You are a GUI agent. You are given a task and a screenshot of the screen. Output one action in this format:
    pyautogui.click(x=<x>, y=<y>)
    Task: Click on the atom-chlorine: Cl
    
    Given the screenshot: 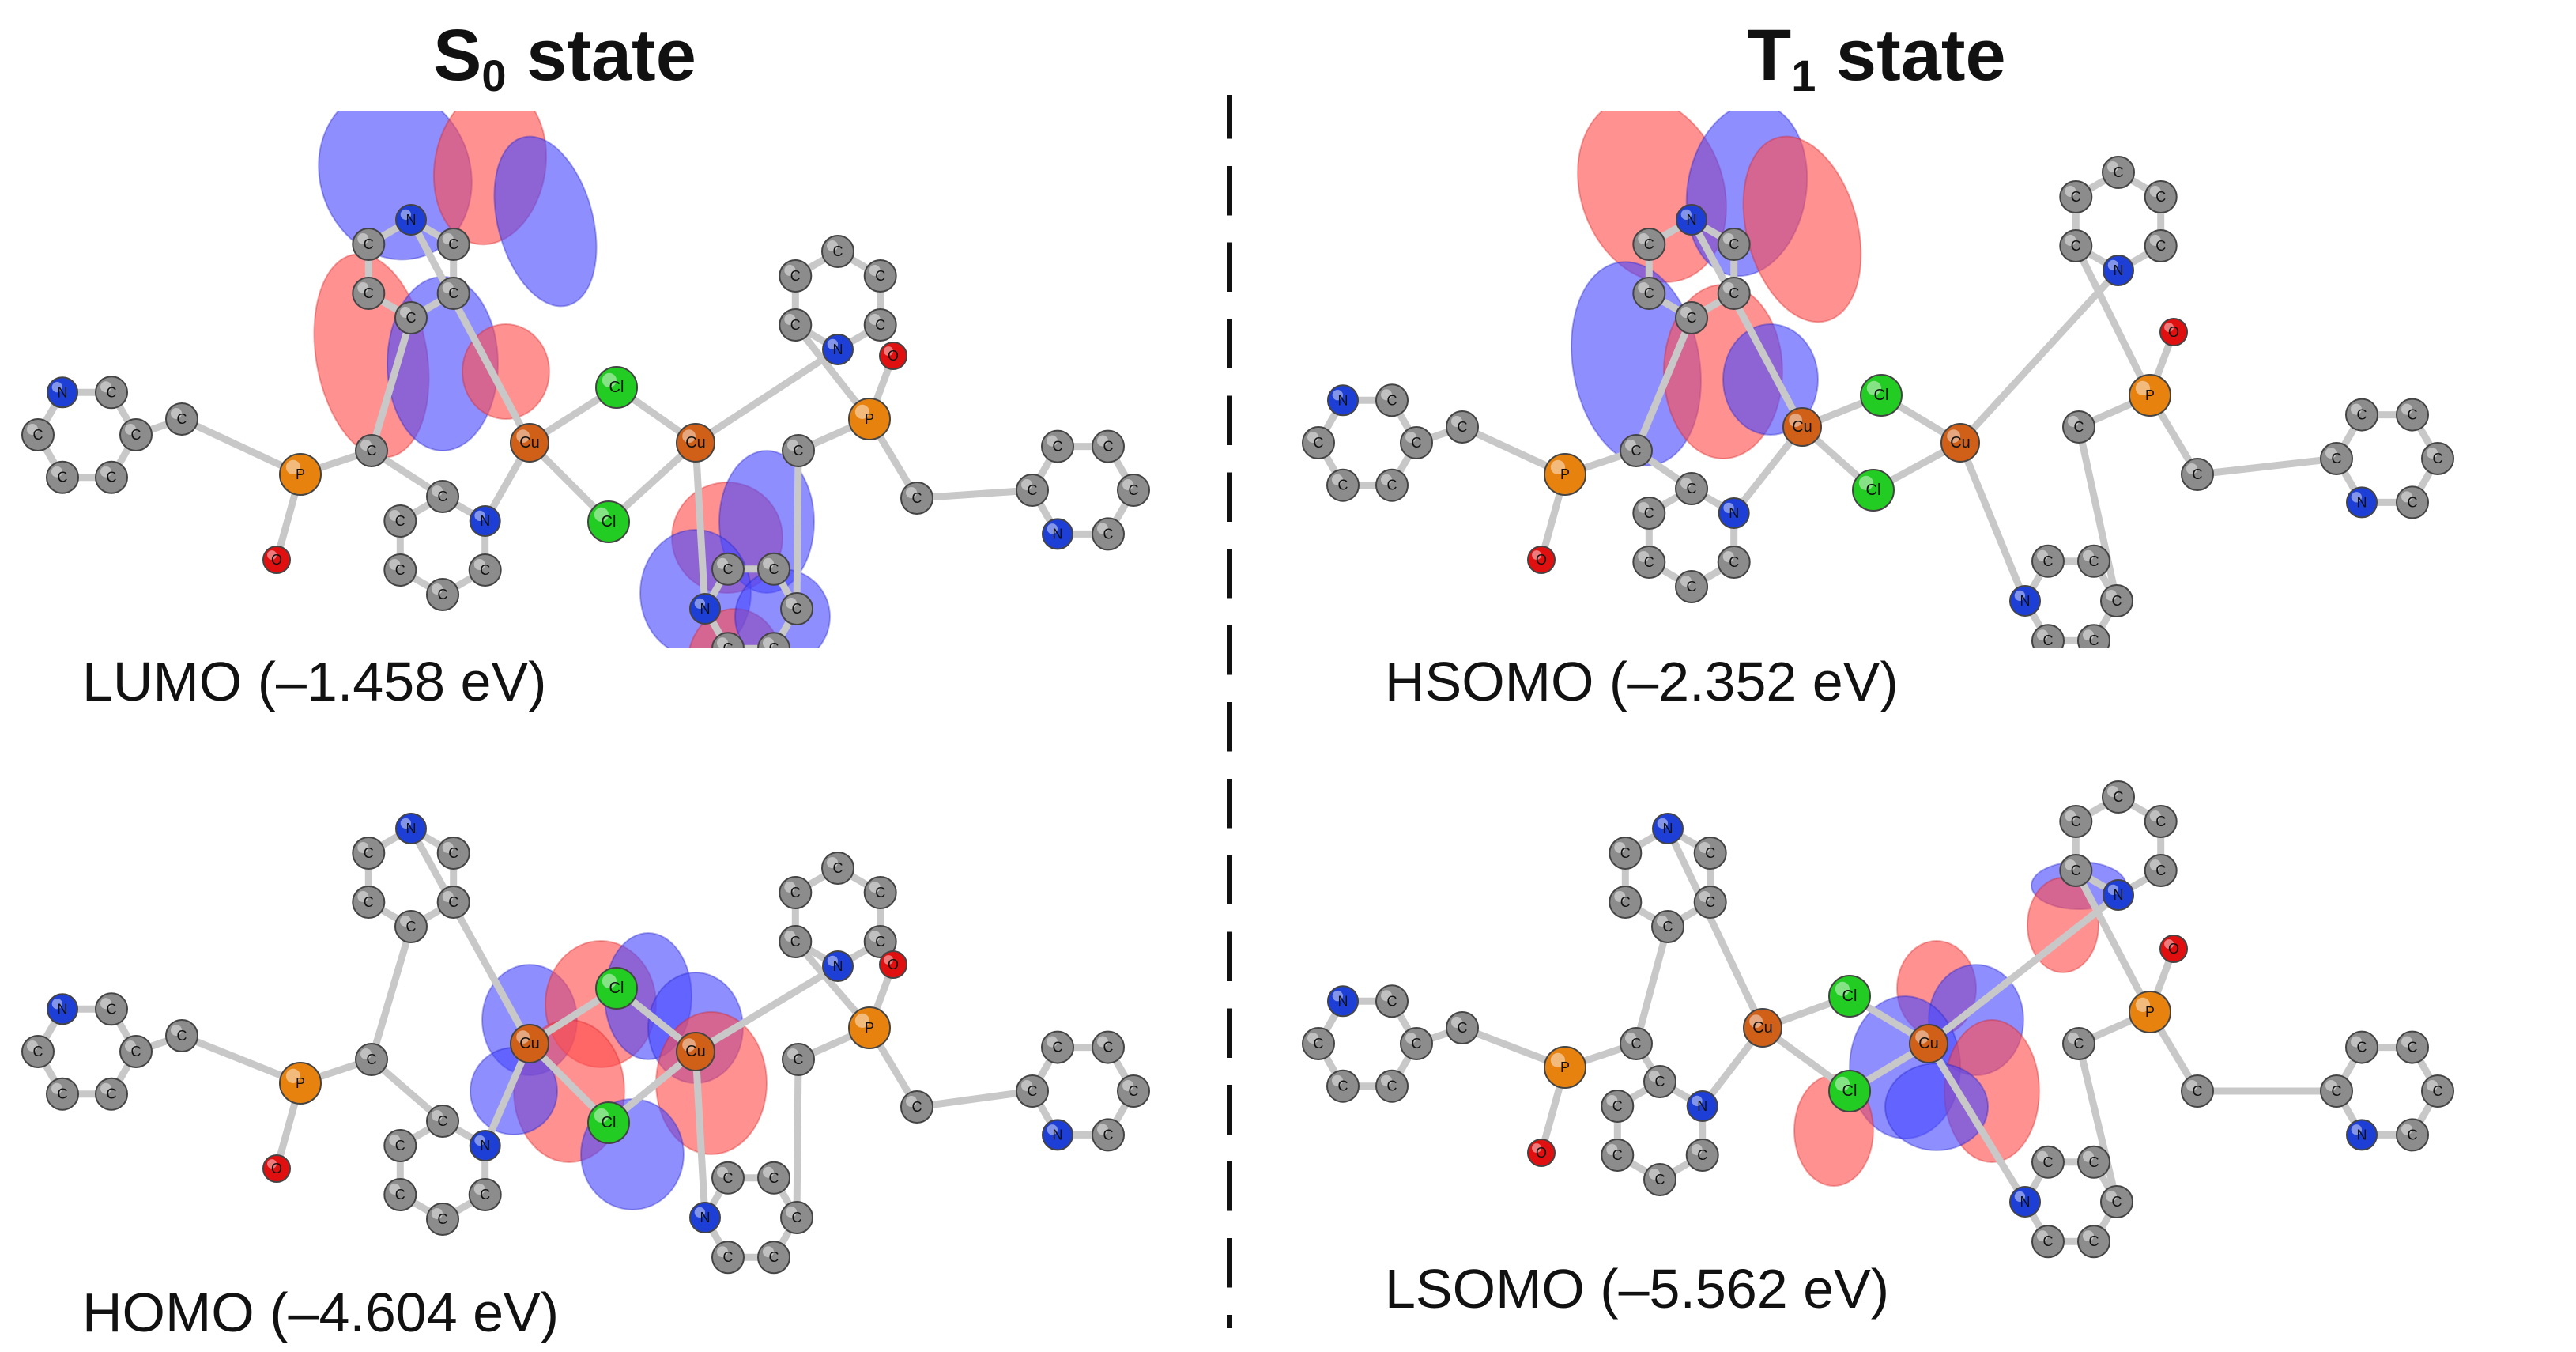 What is the action you would take?
    pyautogui.click(x=1850, y=1091)
    